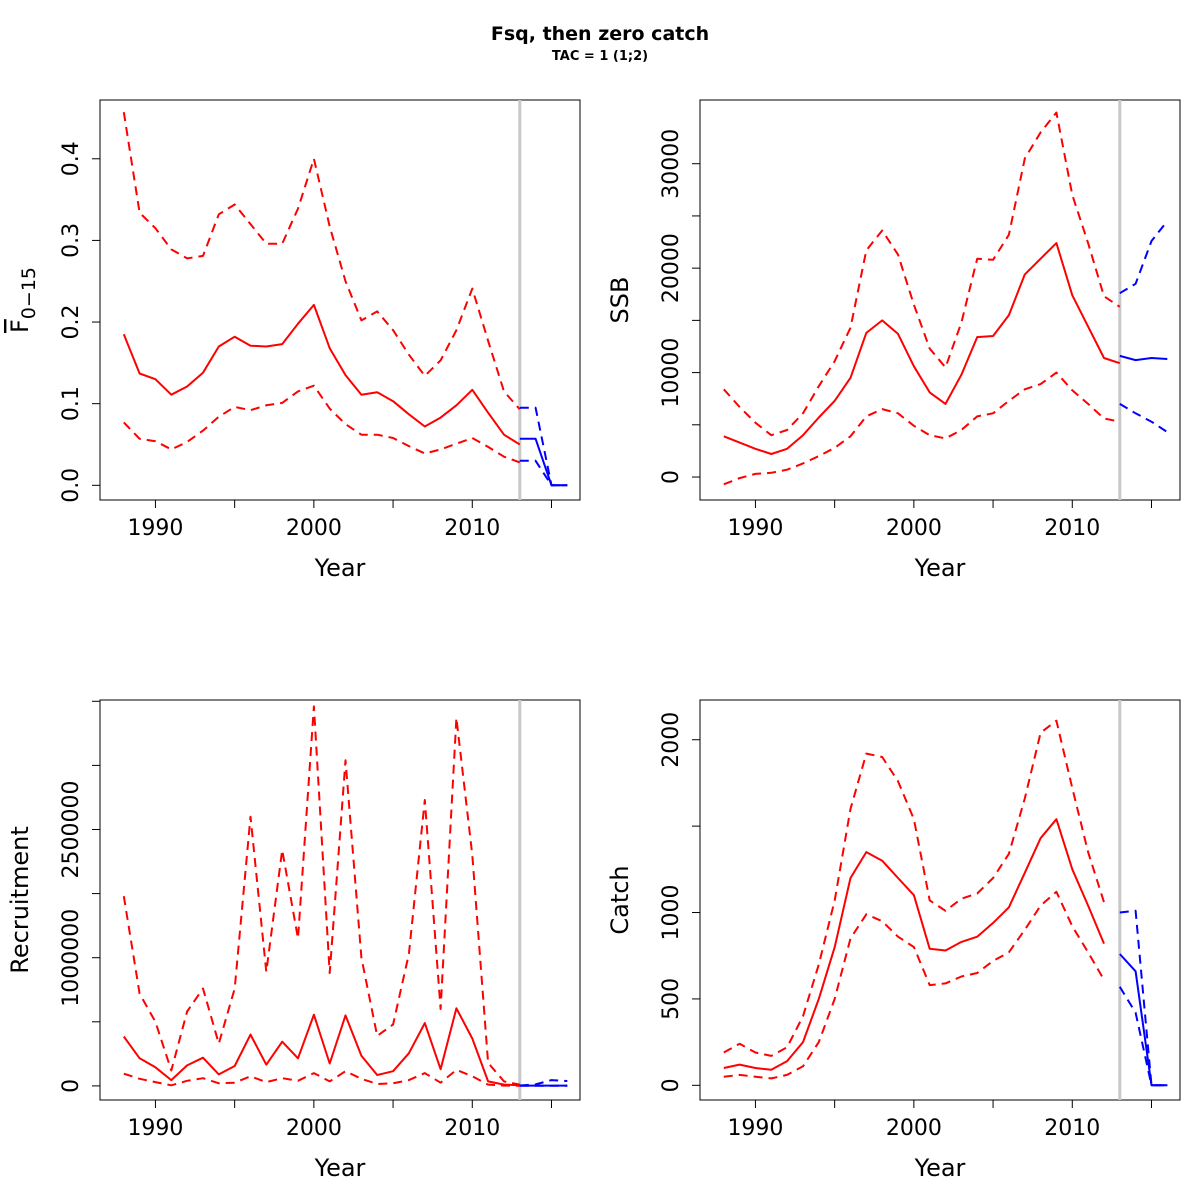  What do you see at coordinates (71, 958) in the screenshot?
I see `y-tick-label: 1000000` at bounding box center [71, 958].